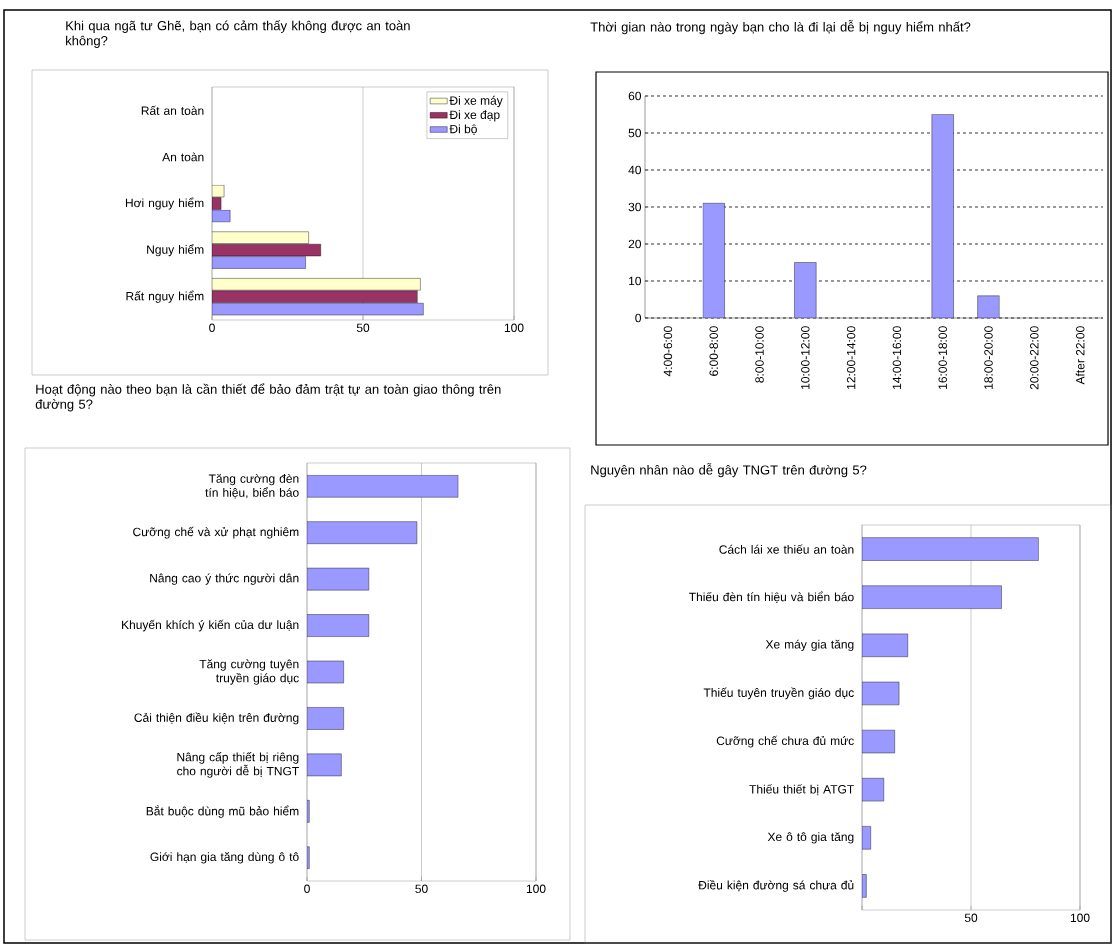 The width and height of the screenshot is (1115, 947). I want to click on y-tick-label: Nguy hiểm, so click(175, 250).